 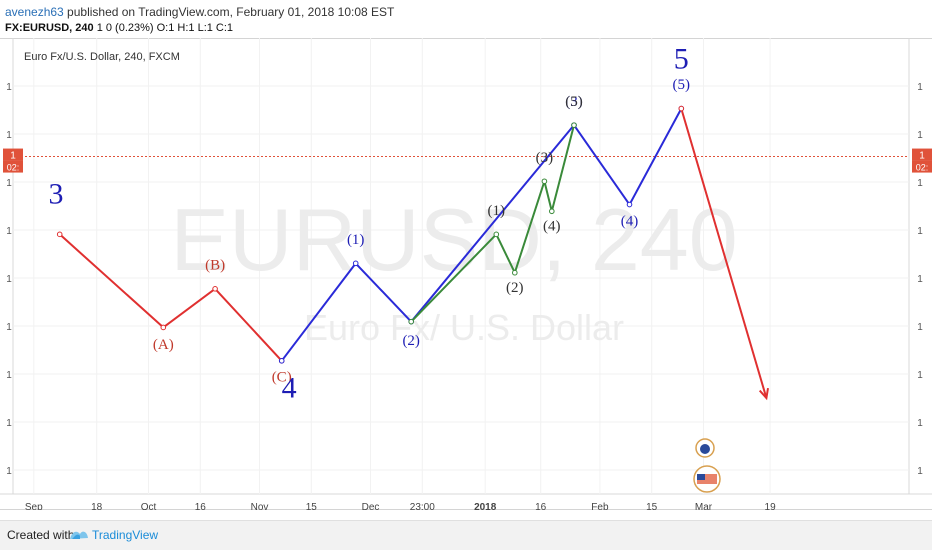 What do you see at coordinates (215, 265) in the screenshot?
I see `wave-label: (B)` at bounding box center [215, 265].